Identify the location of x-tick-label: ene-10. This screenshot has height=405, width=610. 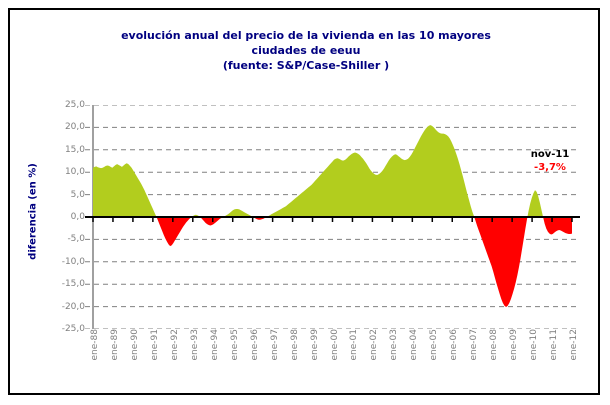
(534, 345).